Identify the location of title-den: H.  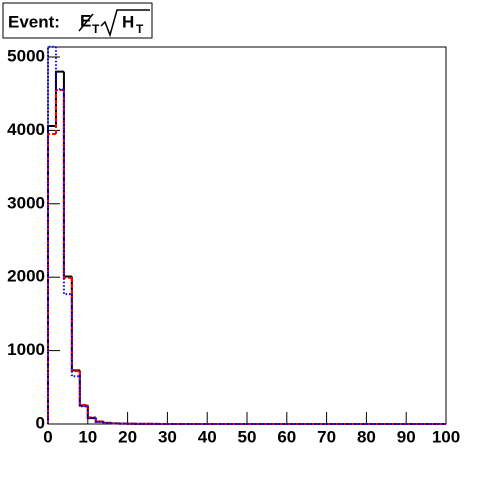
(128, 21).